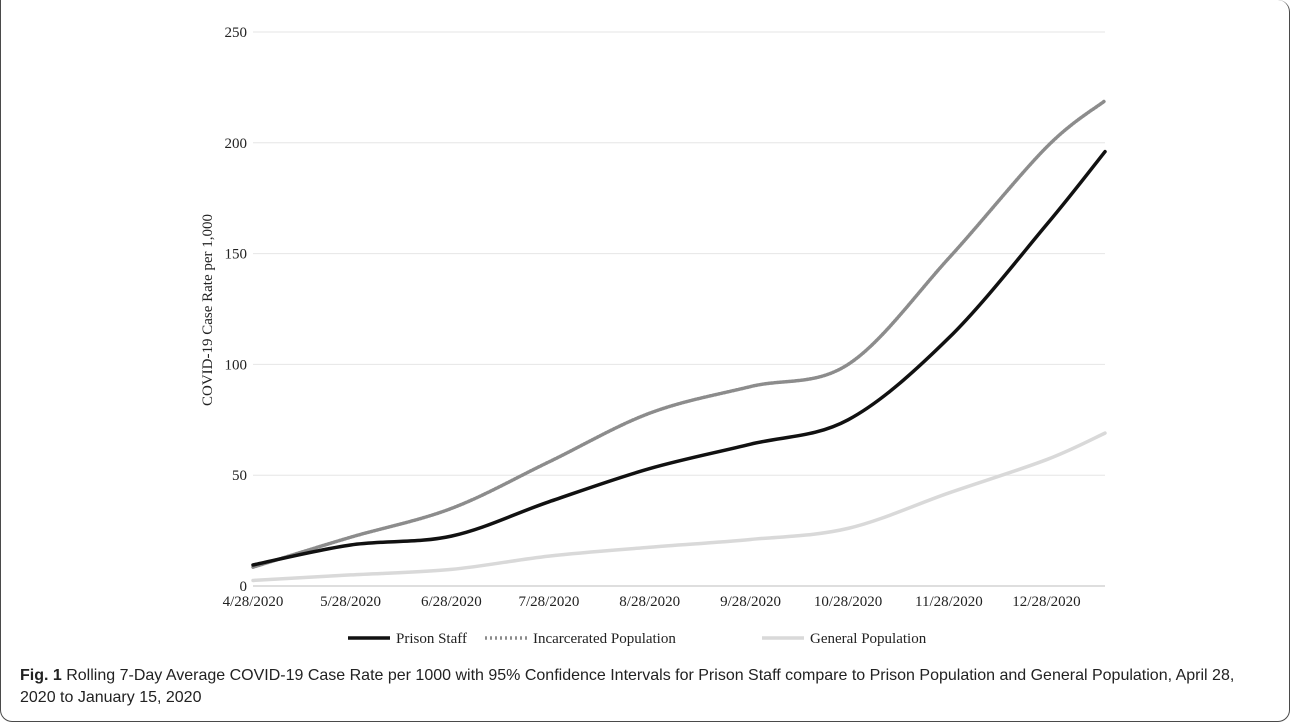 The width and height of the screenshot is (1292, 724). What do you see at coordinates (236, 33) in the screenshot?
I see `y-tick-label: 250` at bounding box center [236, 33].